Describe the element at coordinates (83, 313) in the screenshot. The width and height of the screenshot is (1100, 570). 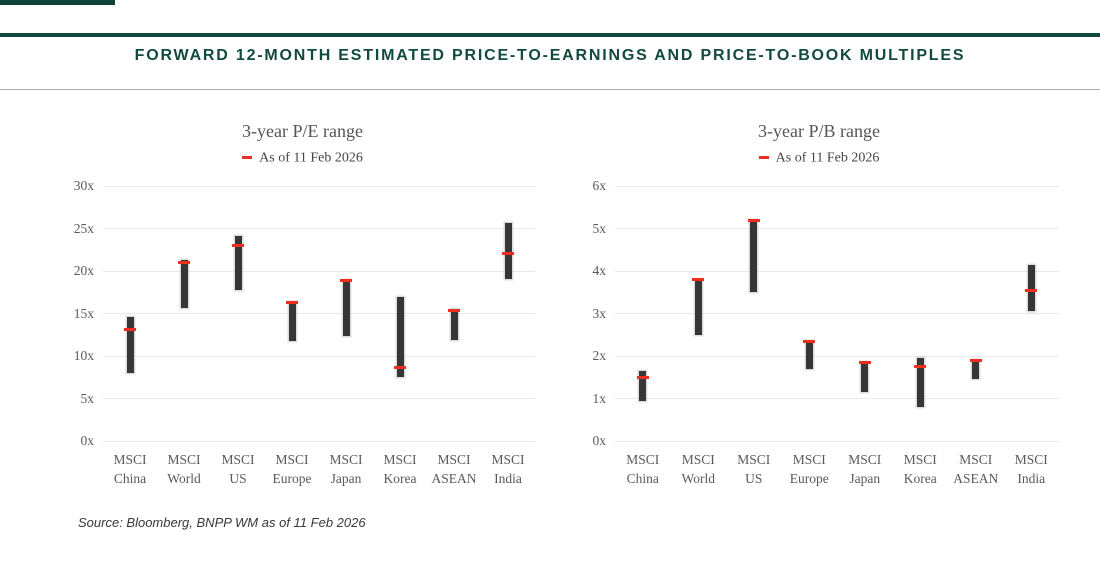
I see `y-tick-label: 15x` at that location.